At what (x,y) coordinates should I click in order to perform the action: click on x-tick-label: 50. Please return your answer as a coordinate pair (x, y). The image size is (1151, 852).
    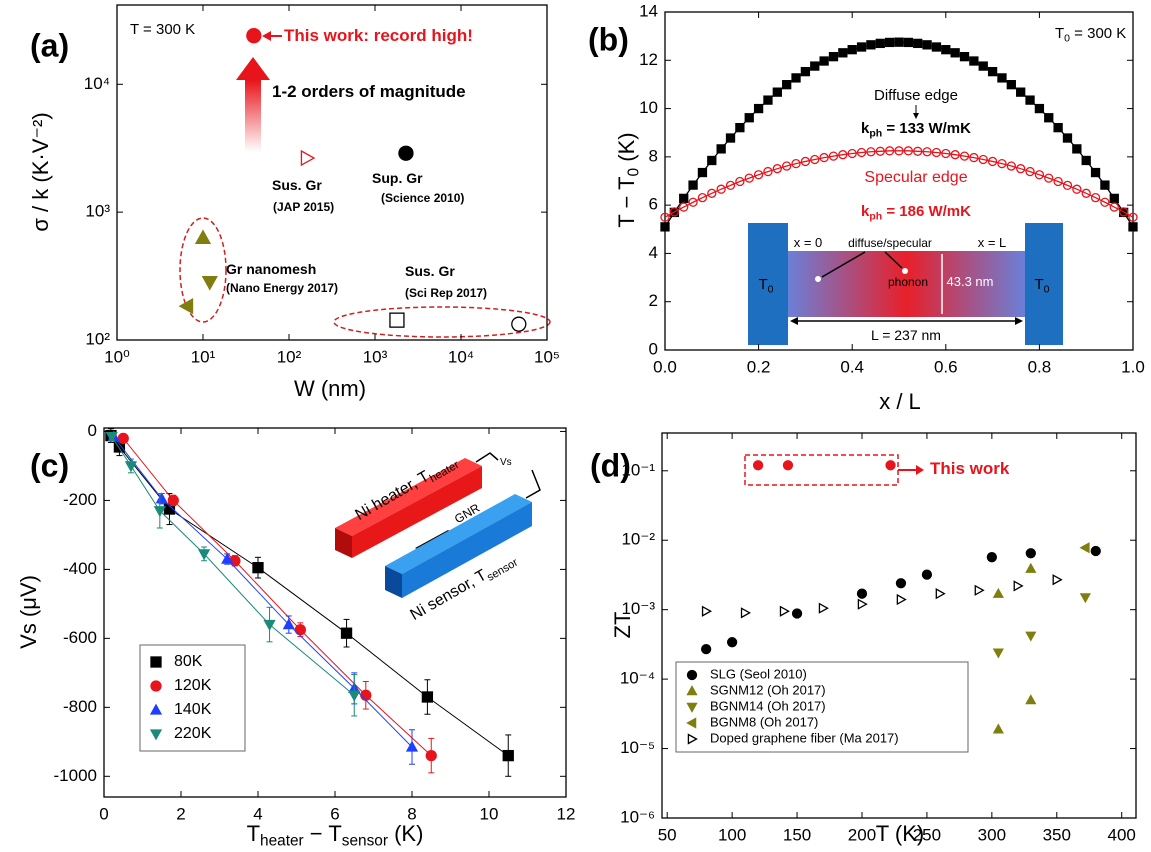
    Looking at the image, I should click on (667, 834).